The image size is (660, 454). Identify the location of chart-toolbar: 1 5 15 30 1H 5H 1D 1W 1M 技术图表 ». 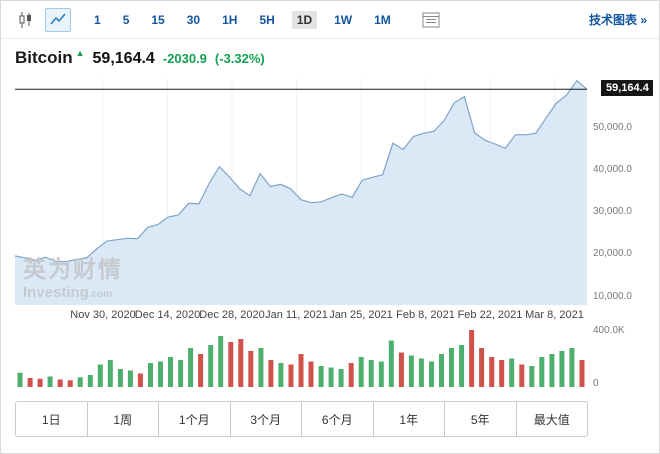
(330, 20).